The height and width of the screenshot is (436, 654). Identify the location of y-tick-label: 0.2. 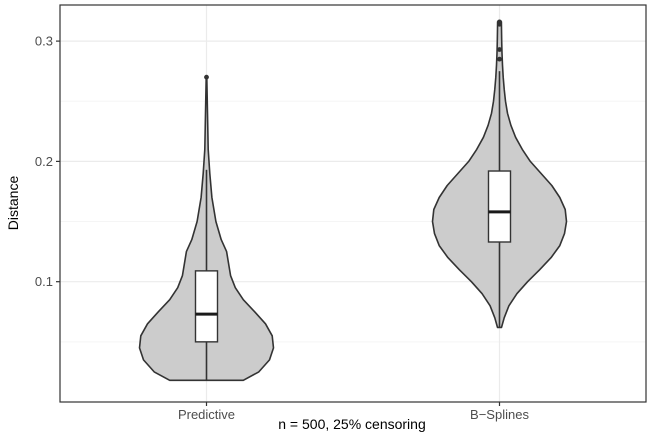
(44, 161).